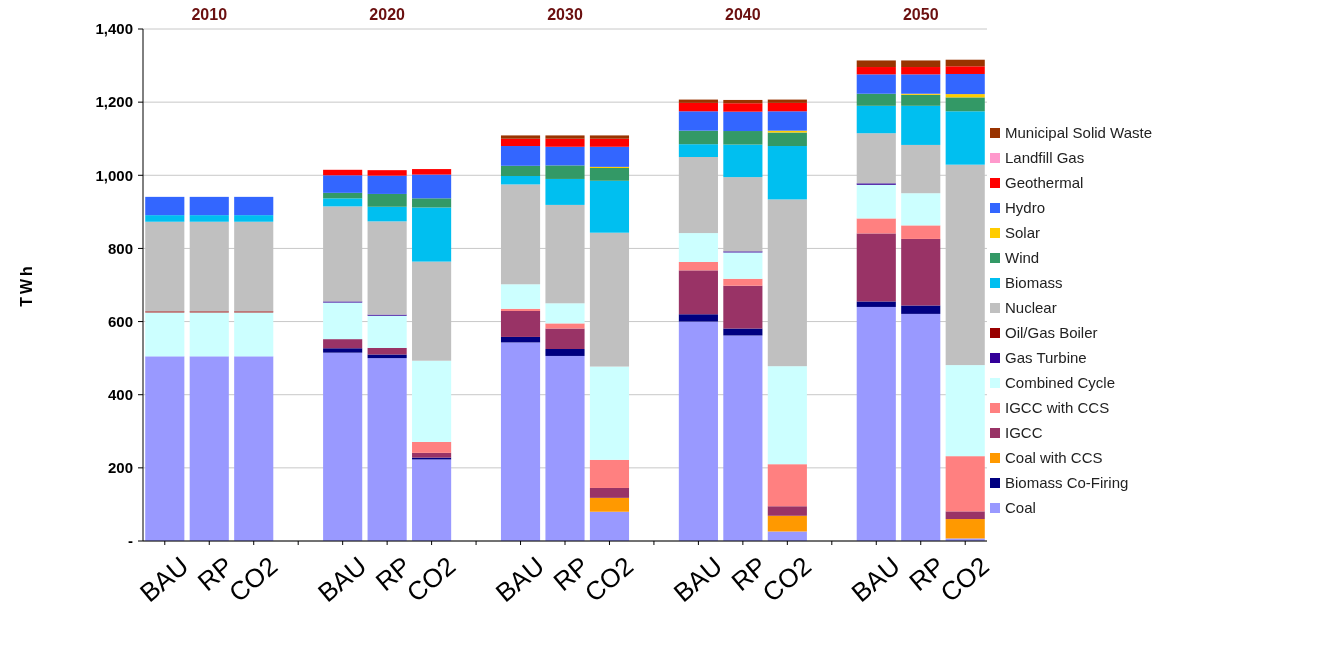 Image resolution: width=1337 pixels, height=657 pixels. What do you see at coordinates (1057, 408) in the screenshot?
I see `legend-label: IGCC with CCS` at bounding box center [1057, 408].